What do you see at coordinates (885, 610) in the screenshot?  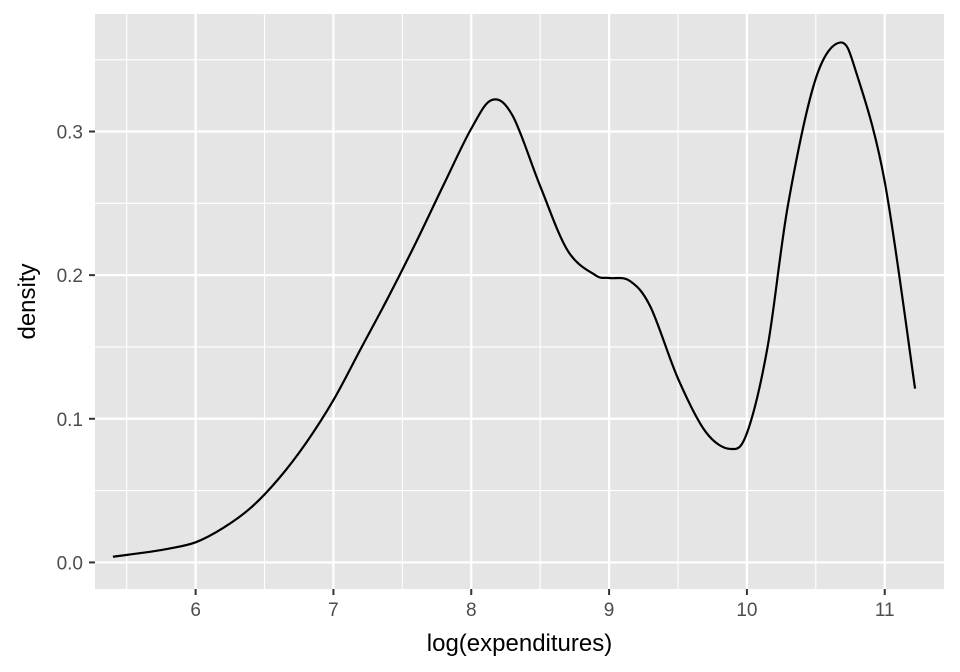 I see `x-tick-label: 11` at bounding box center [885, 610].